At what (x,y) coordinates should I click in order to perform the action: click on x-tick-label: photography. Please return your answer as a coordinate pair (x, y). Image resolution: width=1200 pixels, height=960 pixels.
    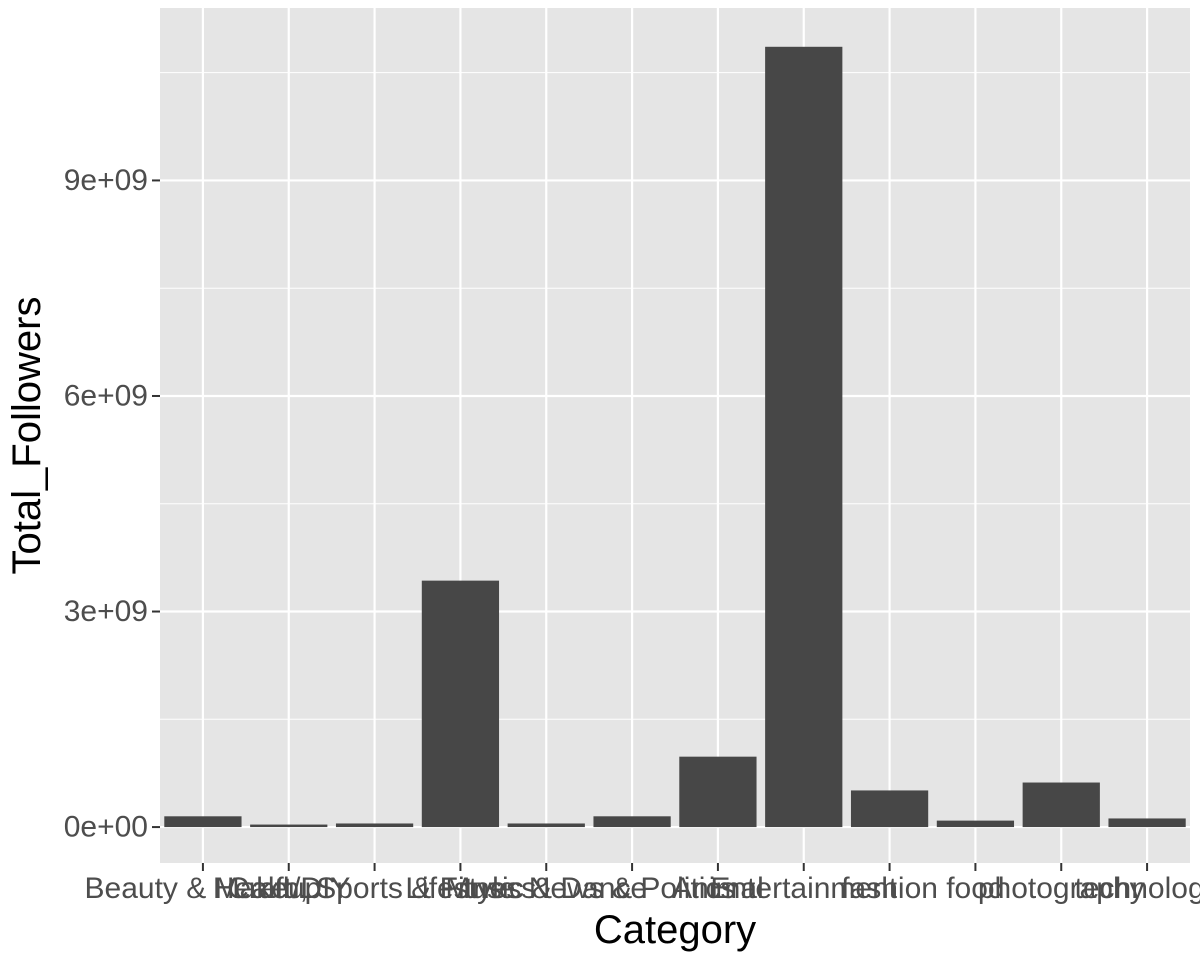
    Looking at the image, I should click on (1061, 888).